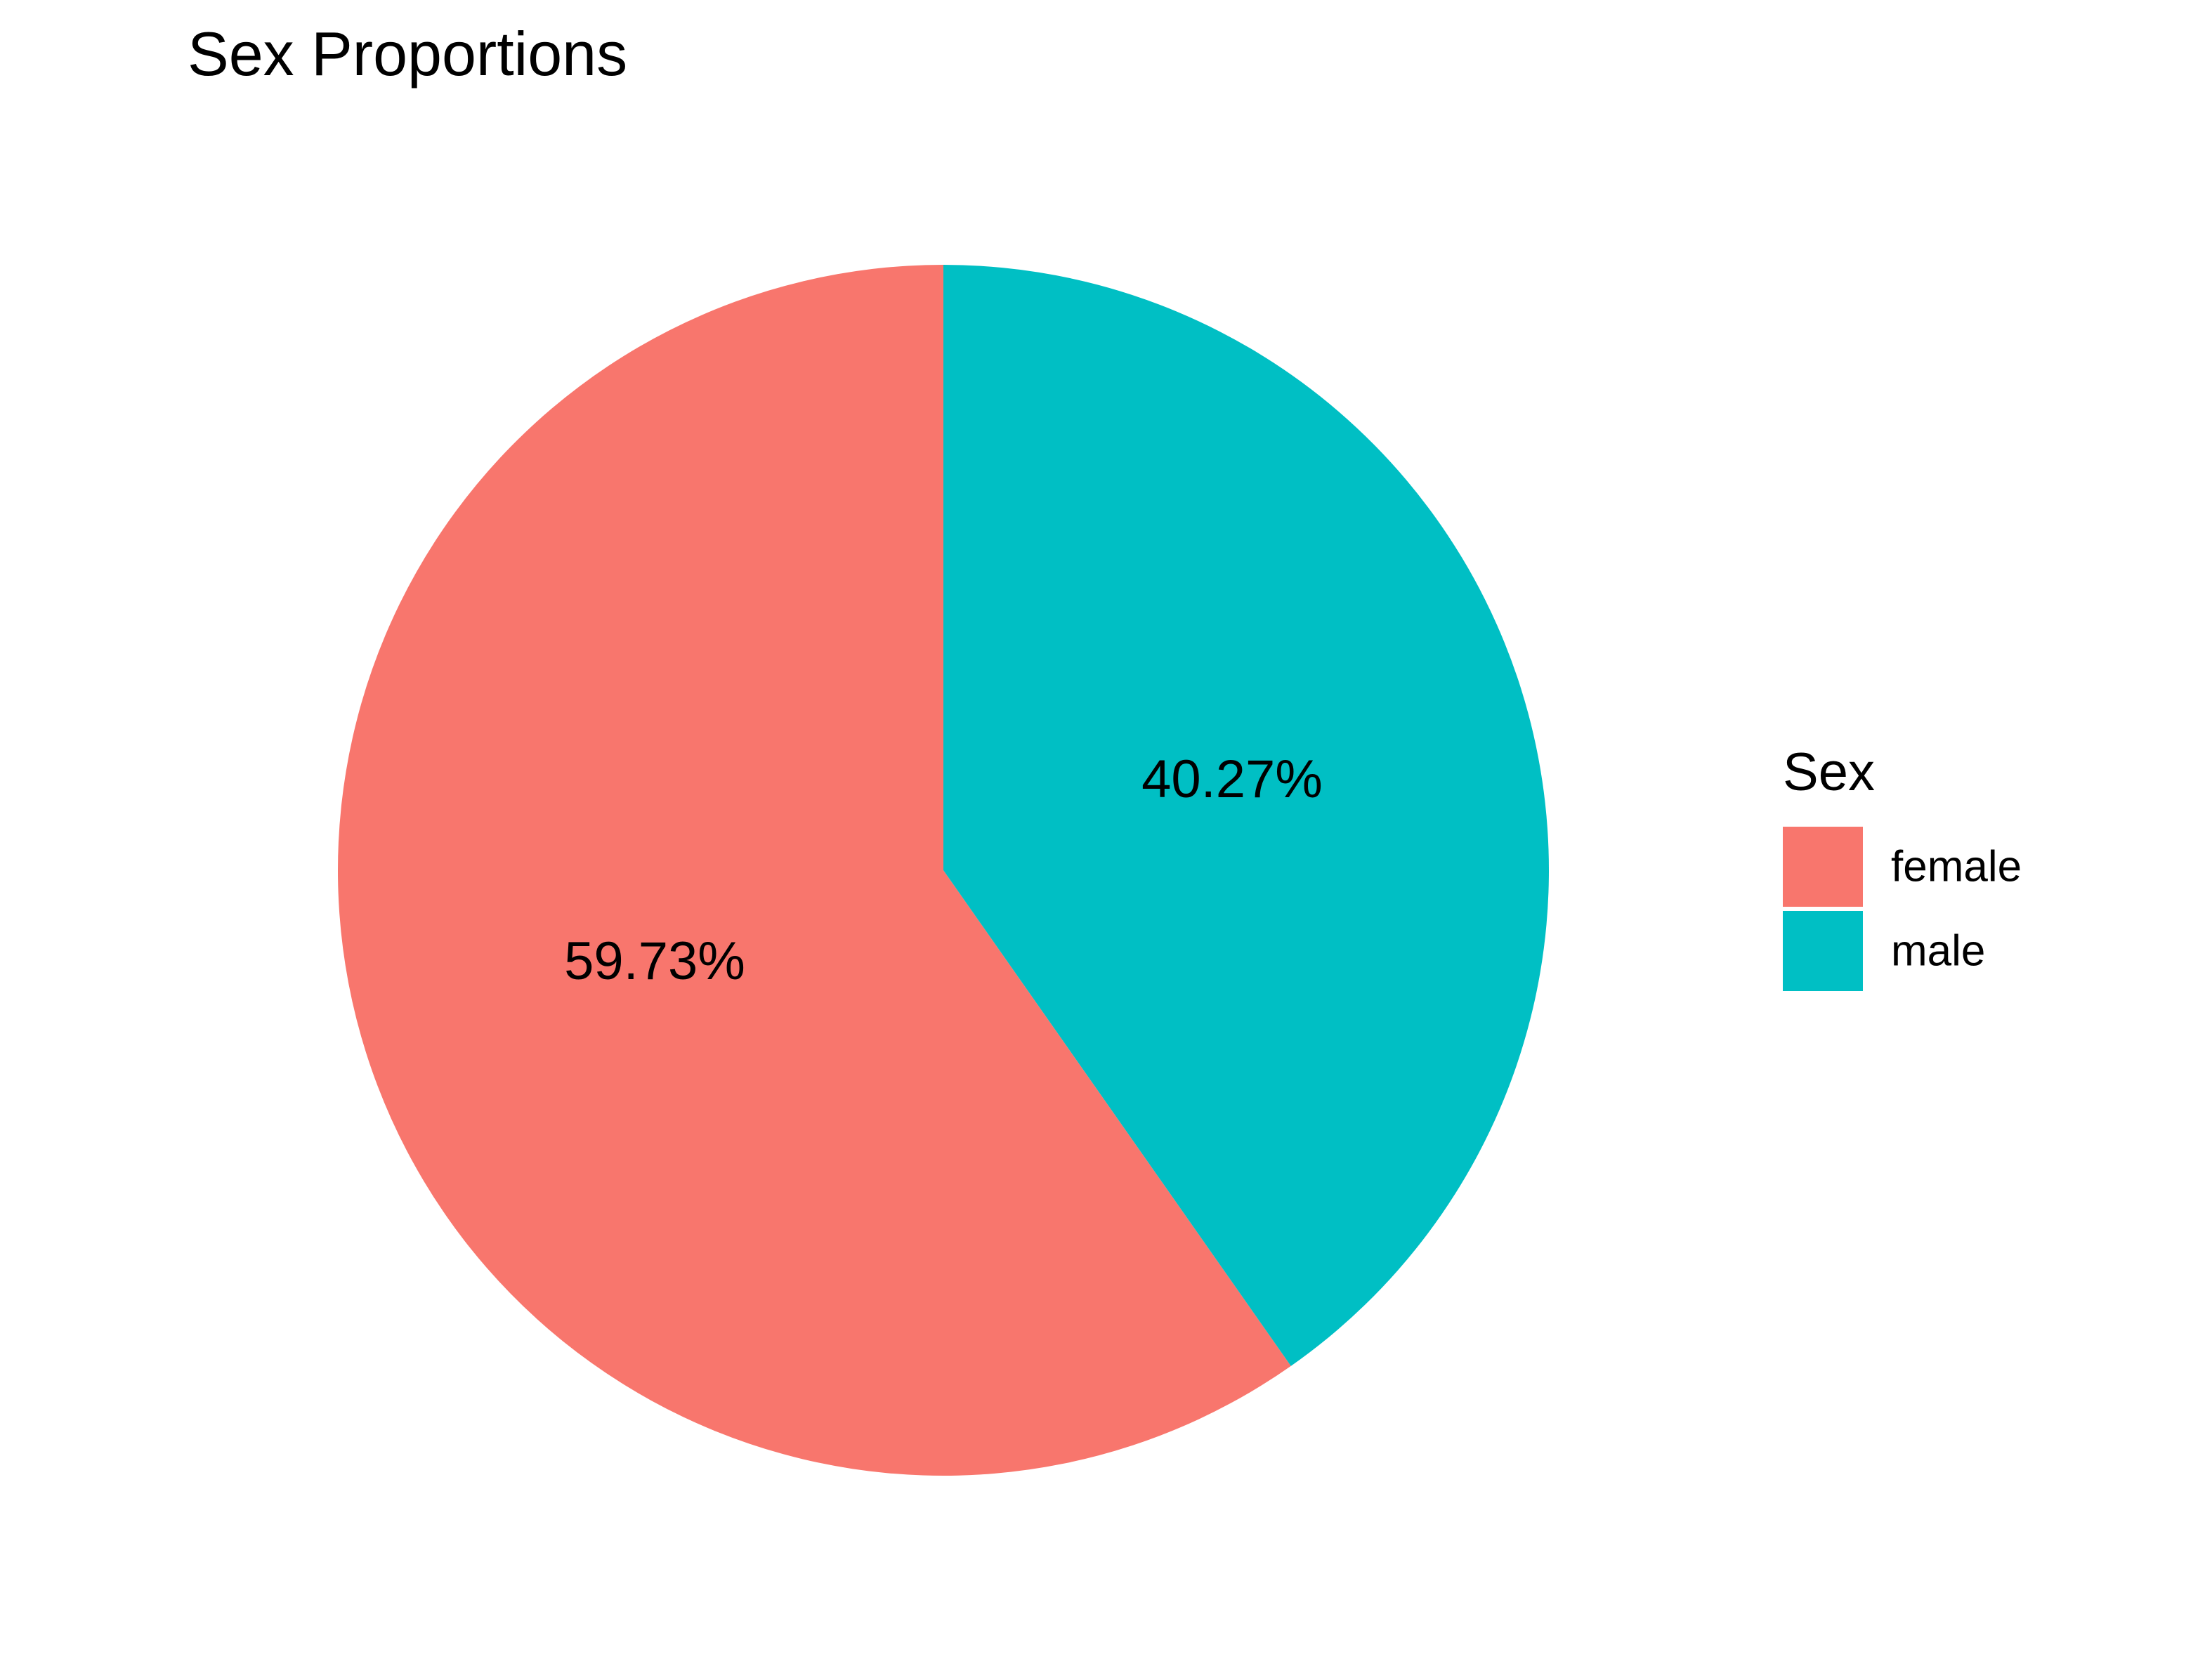 The image size is (2212, 1659). I want to click on slice-label-male: 40.27%, so click(1232, 779).